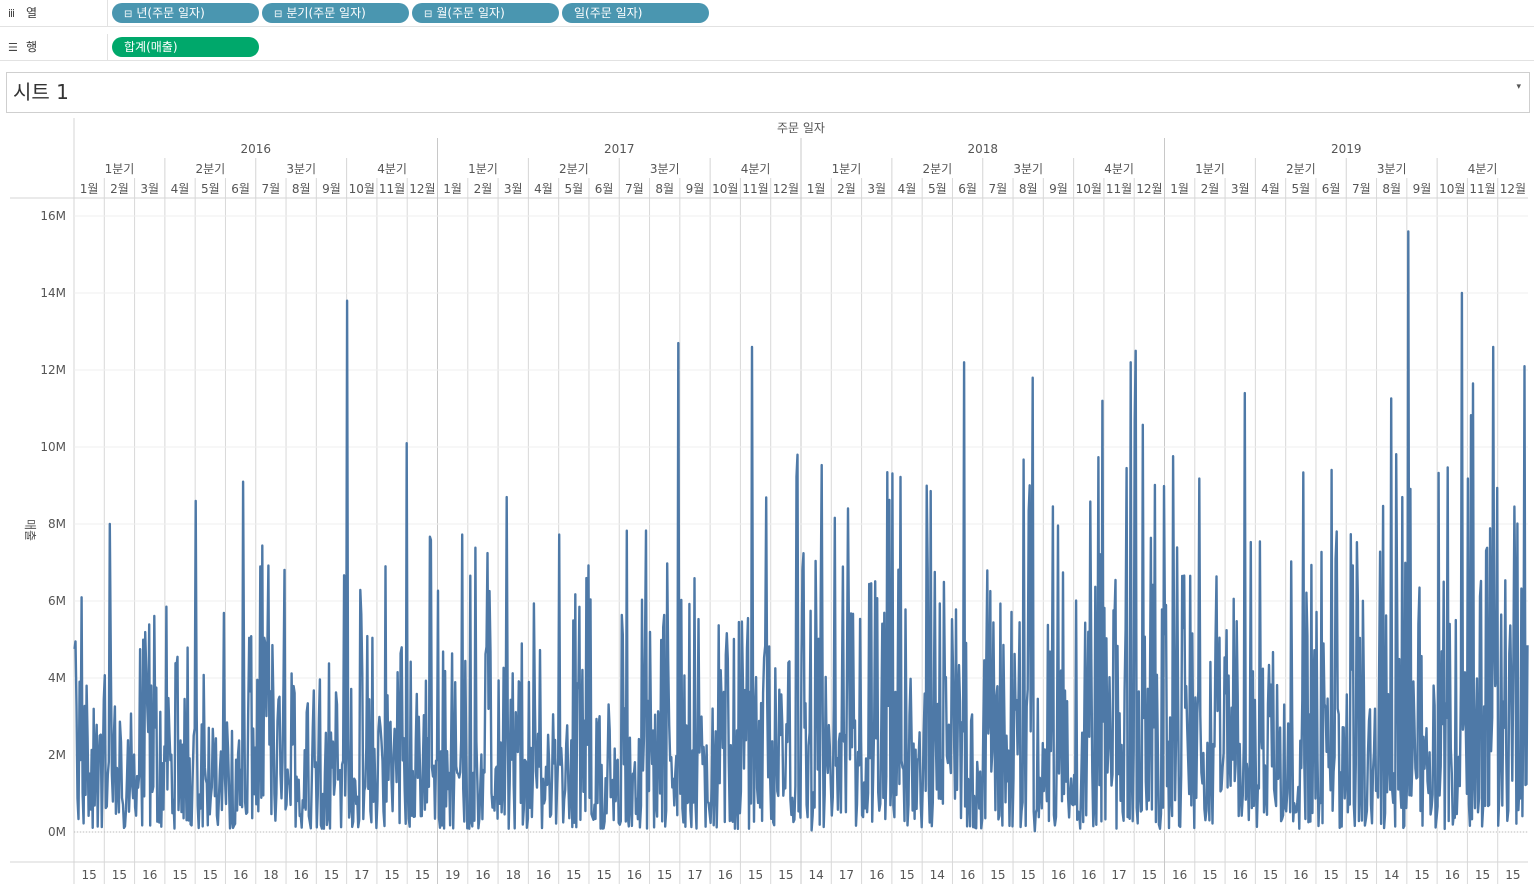 Image resolution: width=1534 pixels, height=892 pixels. I want to click on pill-label: 월(주문 일자), so click(470, 13).